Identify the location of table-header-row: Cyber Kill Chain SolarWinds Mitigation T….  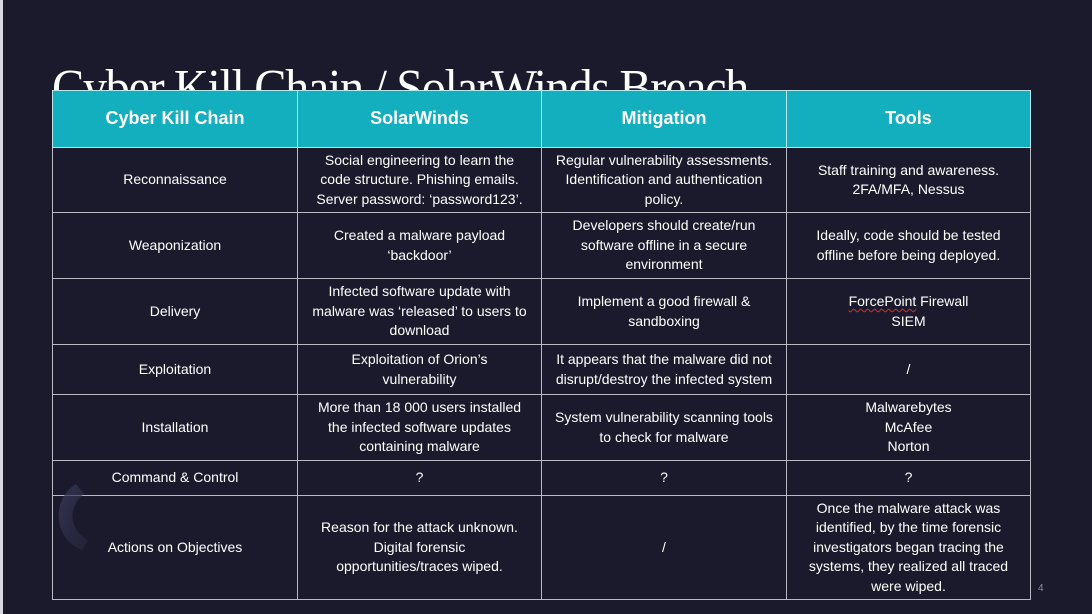
(541, 119).